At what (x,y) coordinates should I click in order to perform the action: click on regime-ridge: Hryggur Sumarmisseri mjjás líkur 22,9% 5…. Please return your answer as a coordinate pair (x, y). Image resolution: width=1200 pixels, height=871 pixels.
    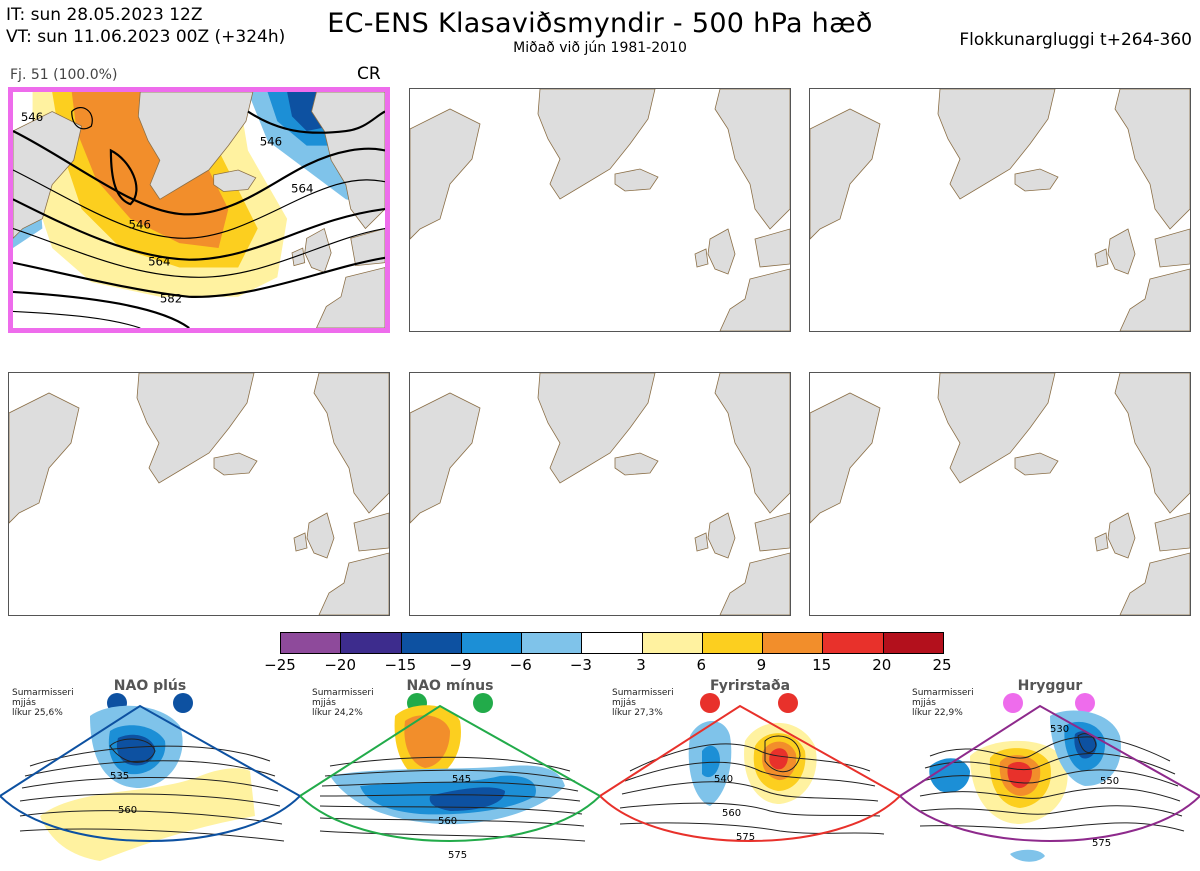
    Looking at the image, I should click on (1050, 773).